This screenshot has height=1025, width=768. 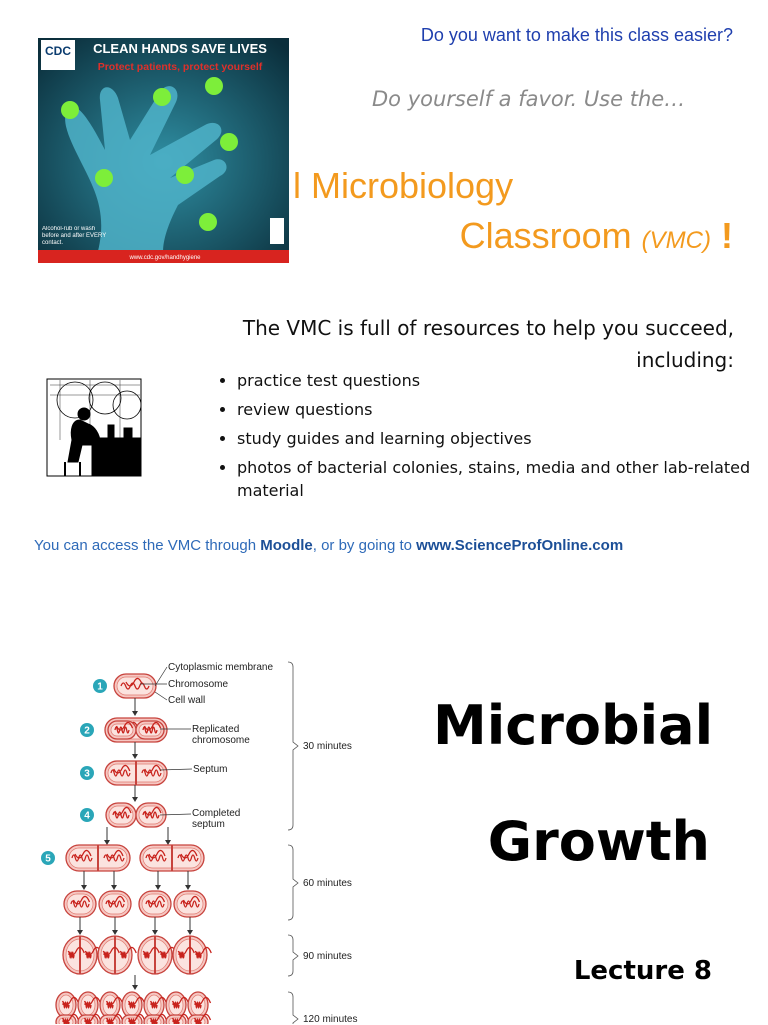 I want to click on title-abbr: (VMC), so click(x=676, y=240).